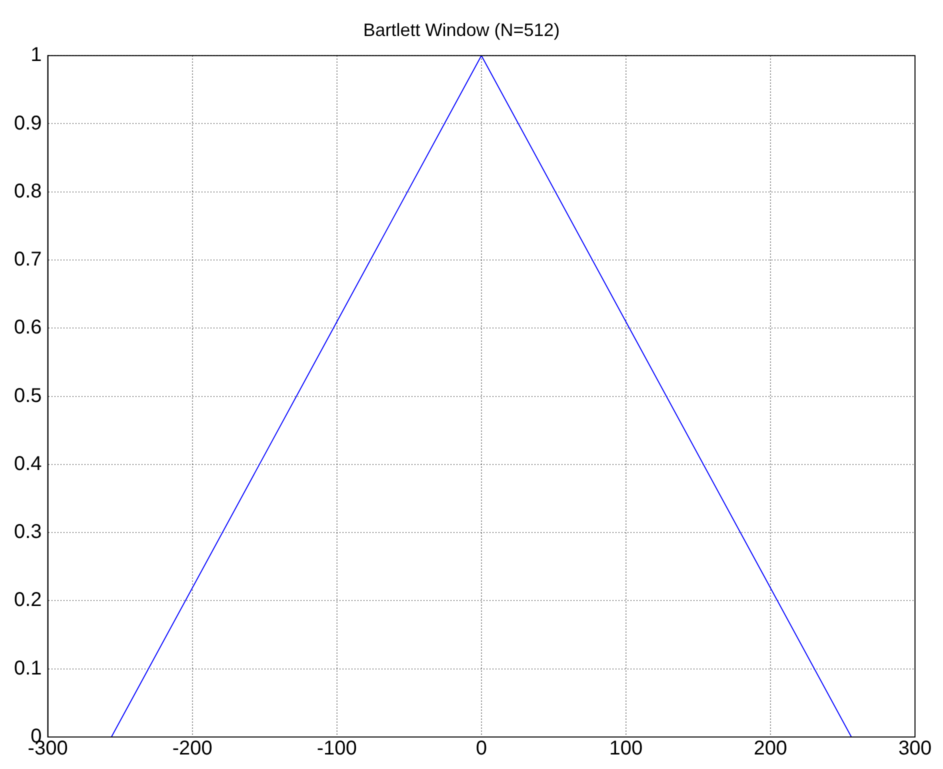  What do you see at coordinates (28, 668) in the screenshot?
I see `y-tick-label: 0.1` at bounding box center [28, 668].